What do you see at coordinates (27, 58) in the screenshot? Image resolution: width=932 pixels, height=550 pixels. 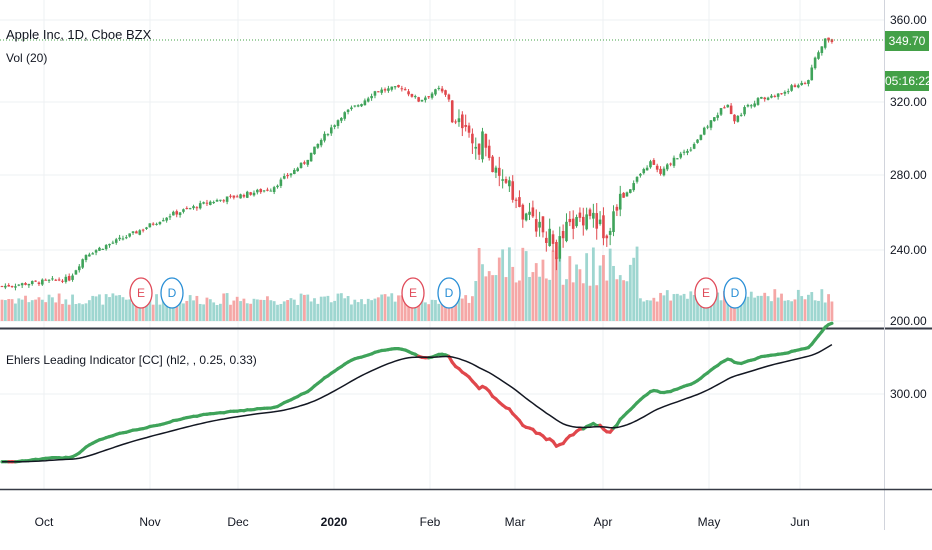 I see `volume-legend: Vol (20)` at bounding box center [27, 58].